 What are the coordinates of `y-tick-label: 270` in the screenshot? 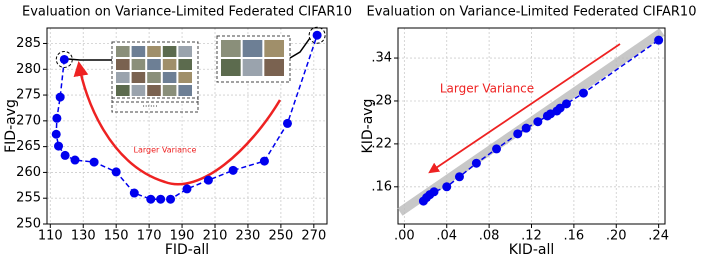 It's located at (28, 120).